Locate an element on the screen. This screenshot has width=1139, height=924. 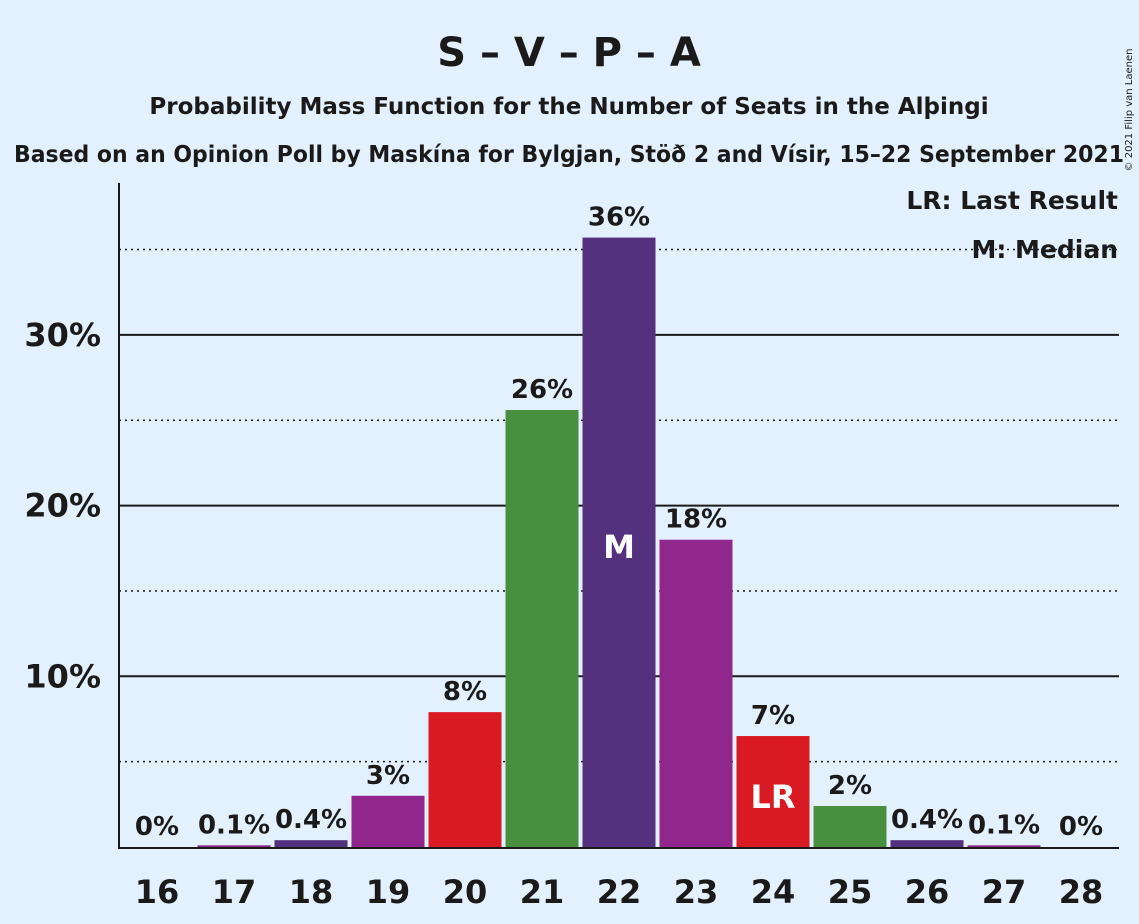
x-tick-label: 23 is located at coordinates (696, 892).